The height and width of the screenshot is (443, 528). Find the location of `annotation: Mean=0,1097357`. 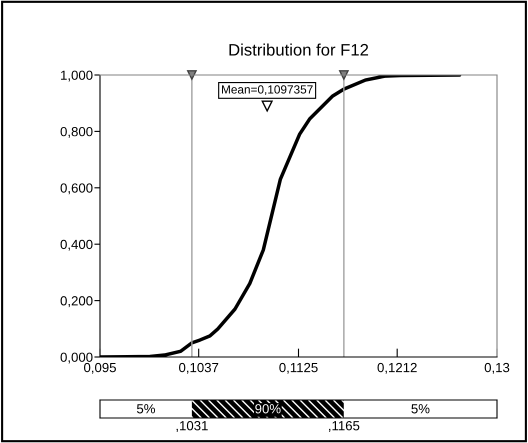

annotation: Mean=0,1097357 is located at coordinates (267, 90).